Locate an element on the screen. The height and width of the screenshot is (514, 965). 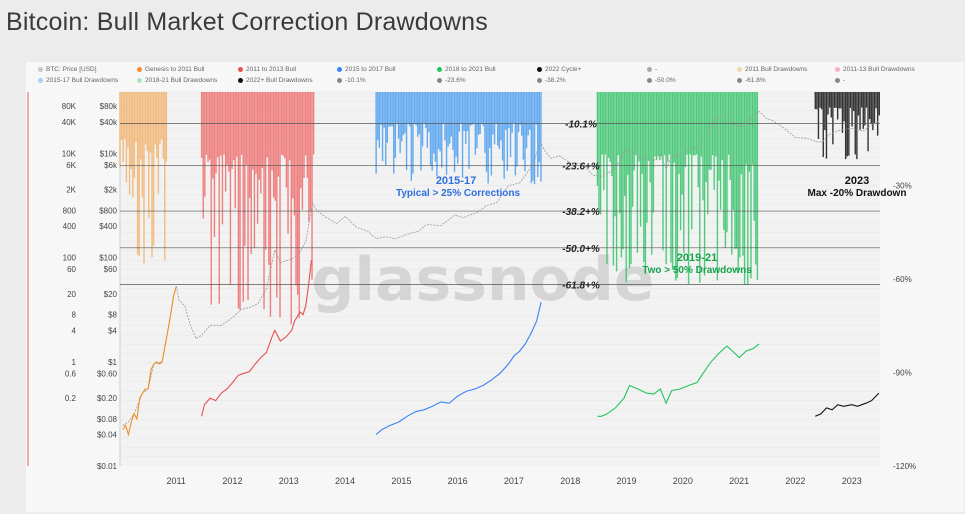
legend-item: 2011 Bull Drawdowns is located at coordinates (772, 69).